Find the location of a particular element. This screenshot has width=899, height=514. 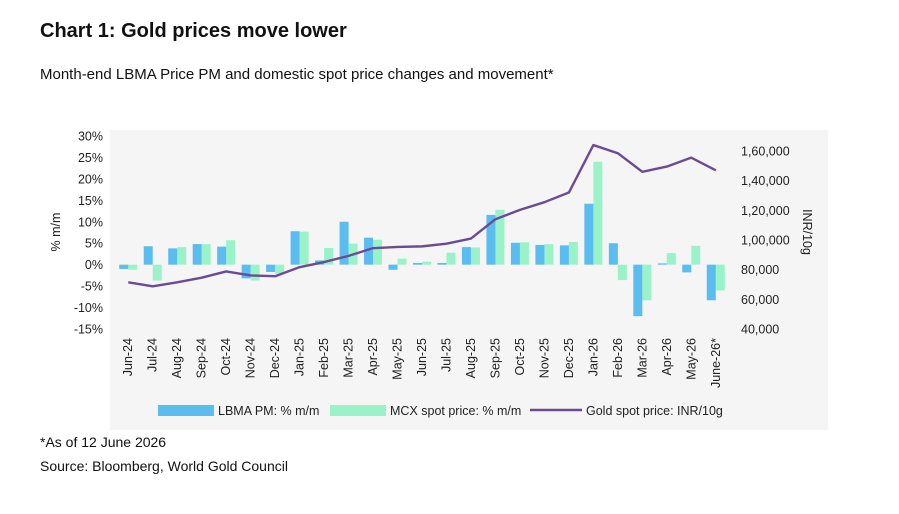

legend-swatch-lbma is located at coordinates (186, 410).